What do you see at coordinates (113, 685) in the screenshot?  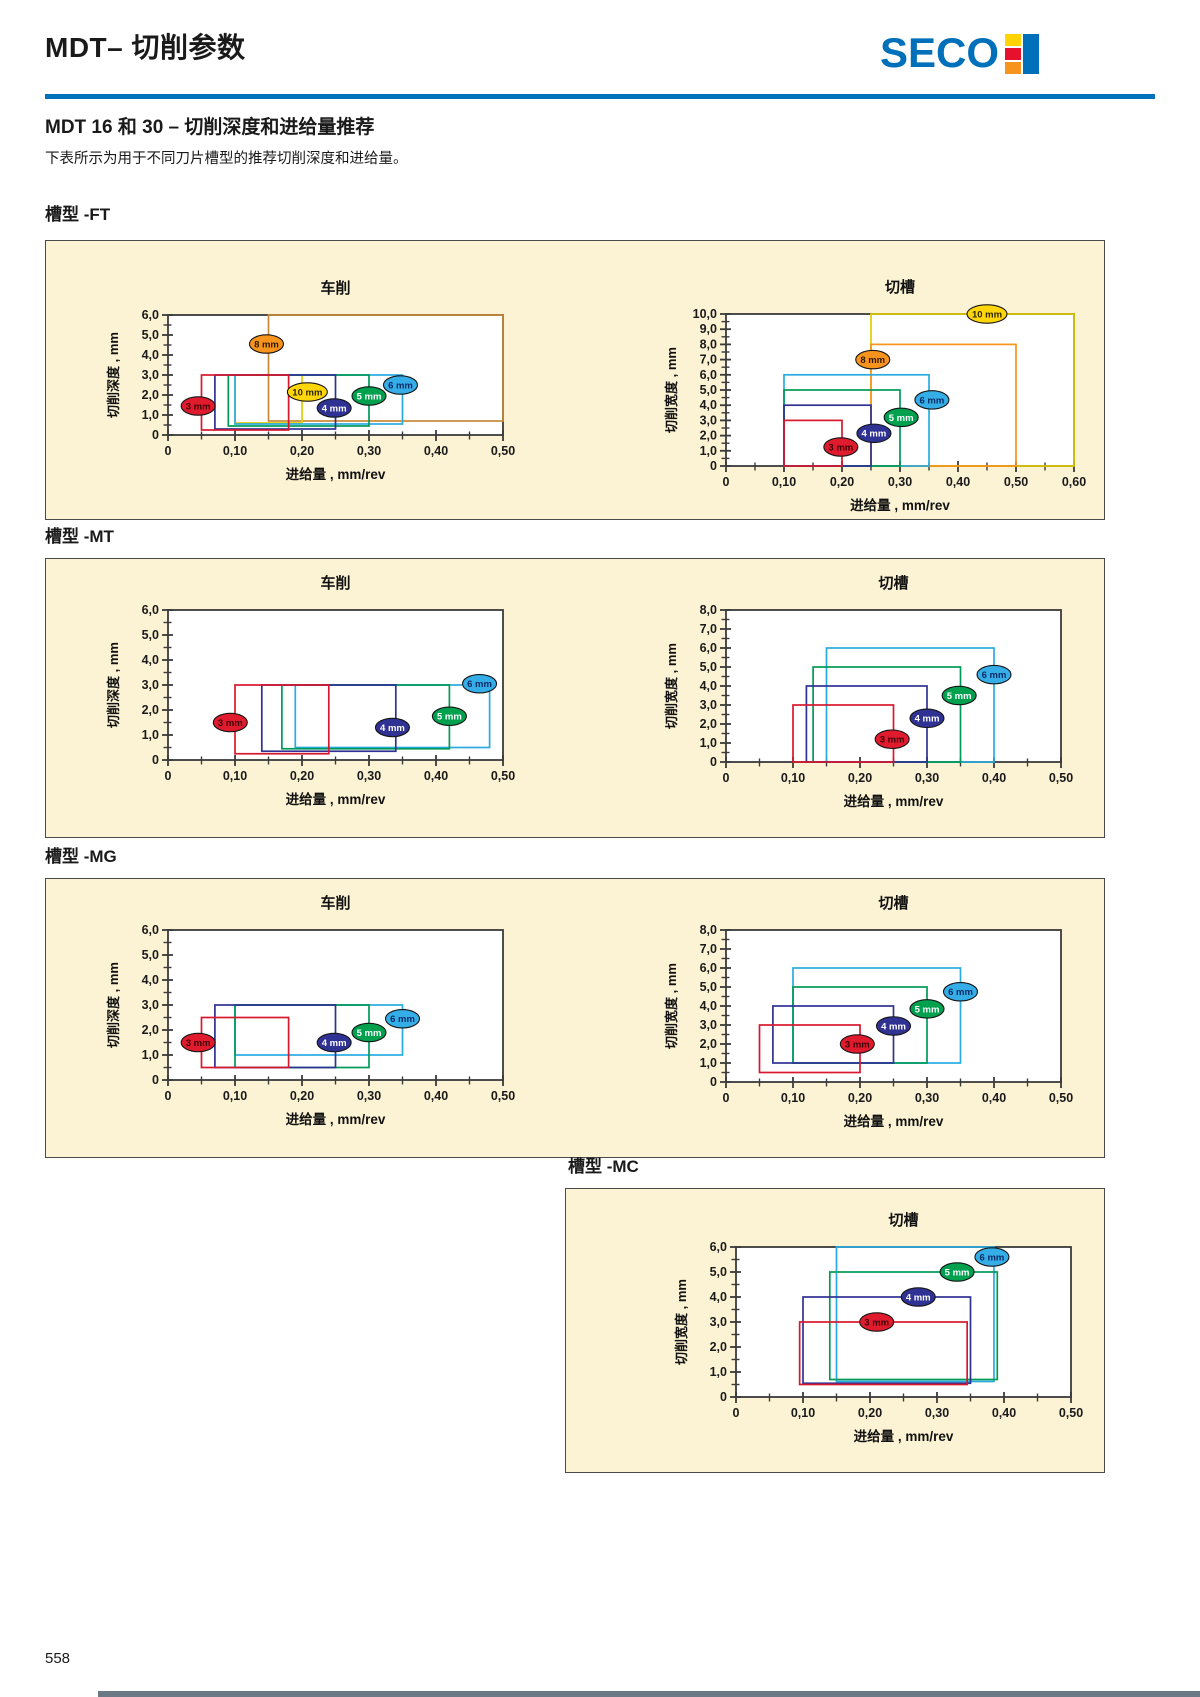 I see `svg-text: 切削深度 , mm` at bounding box center [113, 685].